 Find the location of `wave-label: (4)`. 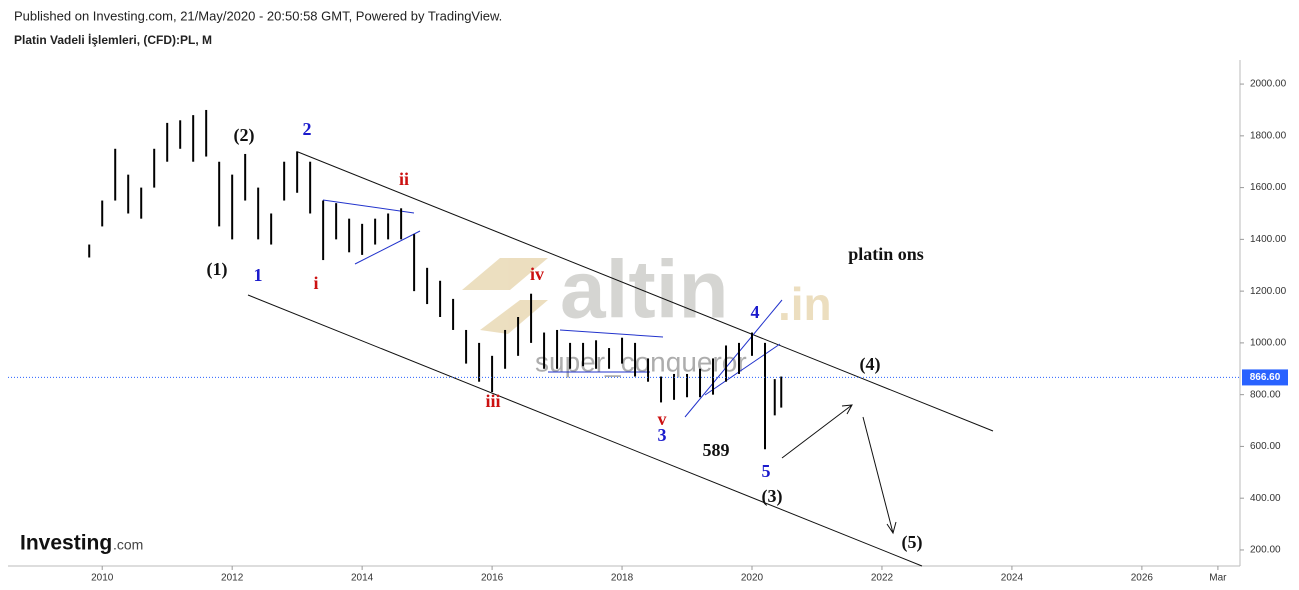

wave-label: (4) is located at coordinates (870, 364).